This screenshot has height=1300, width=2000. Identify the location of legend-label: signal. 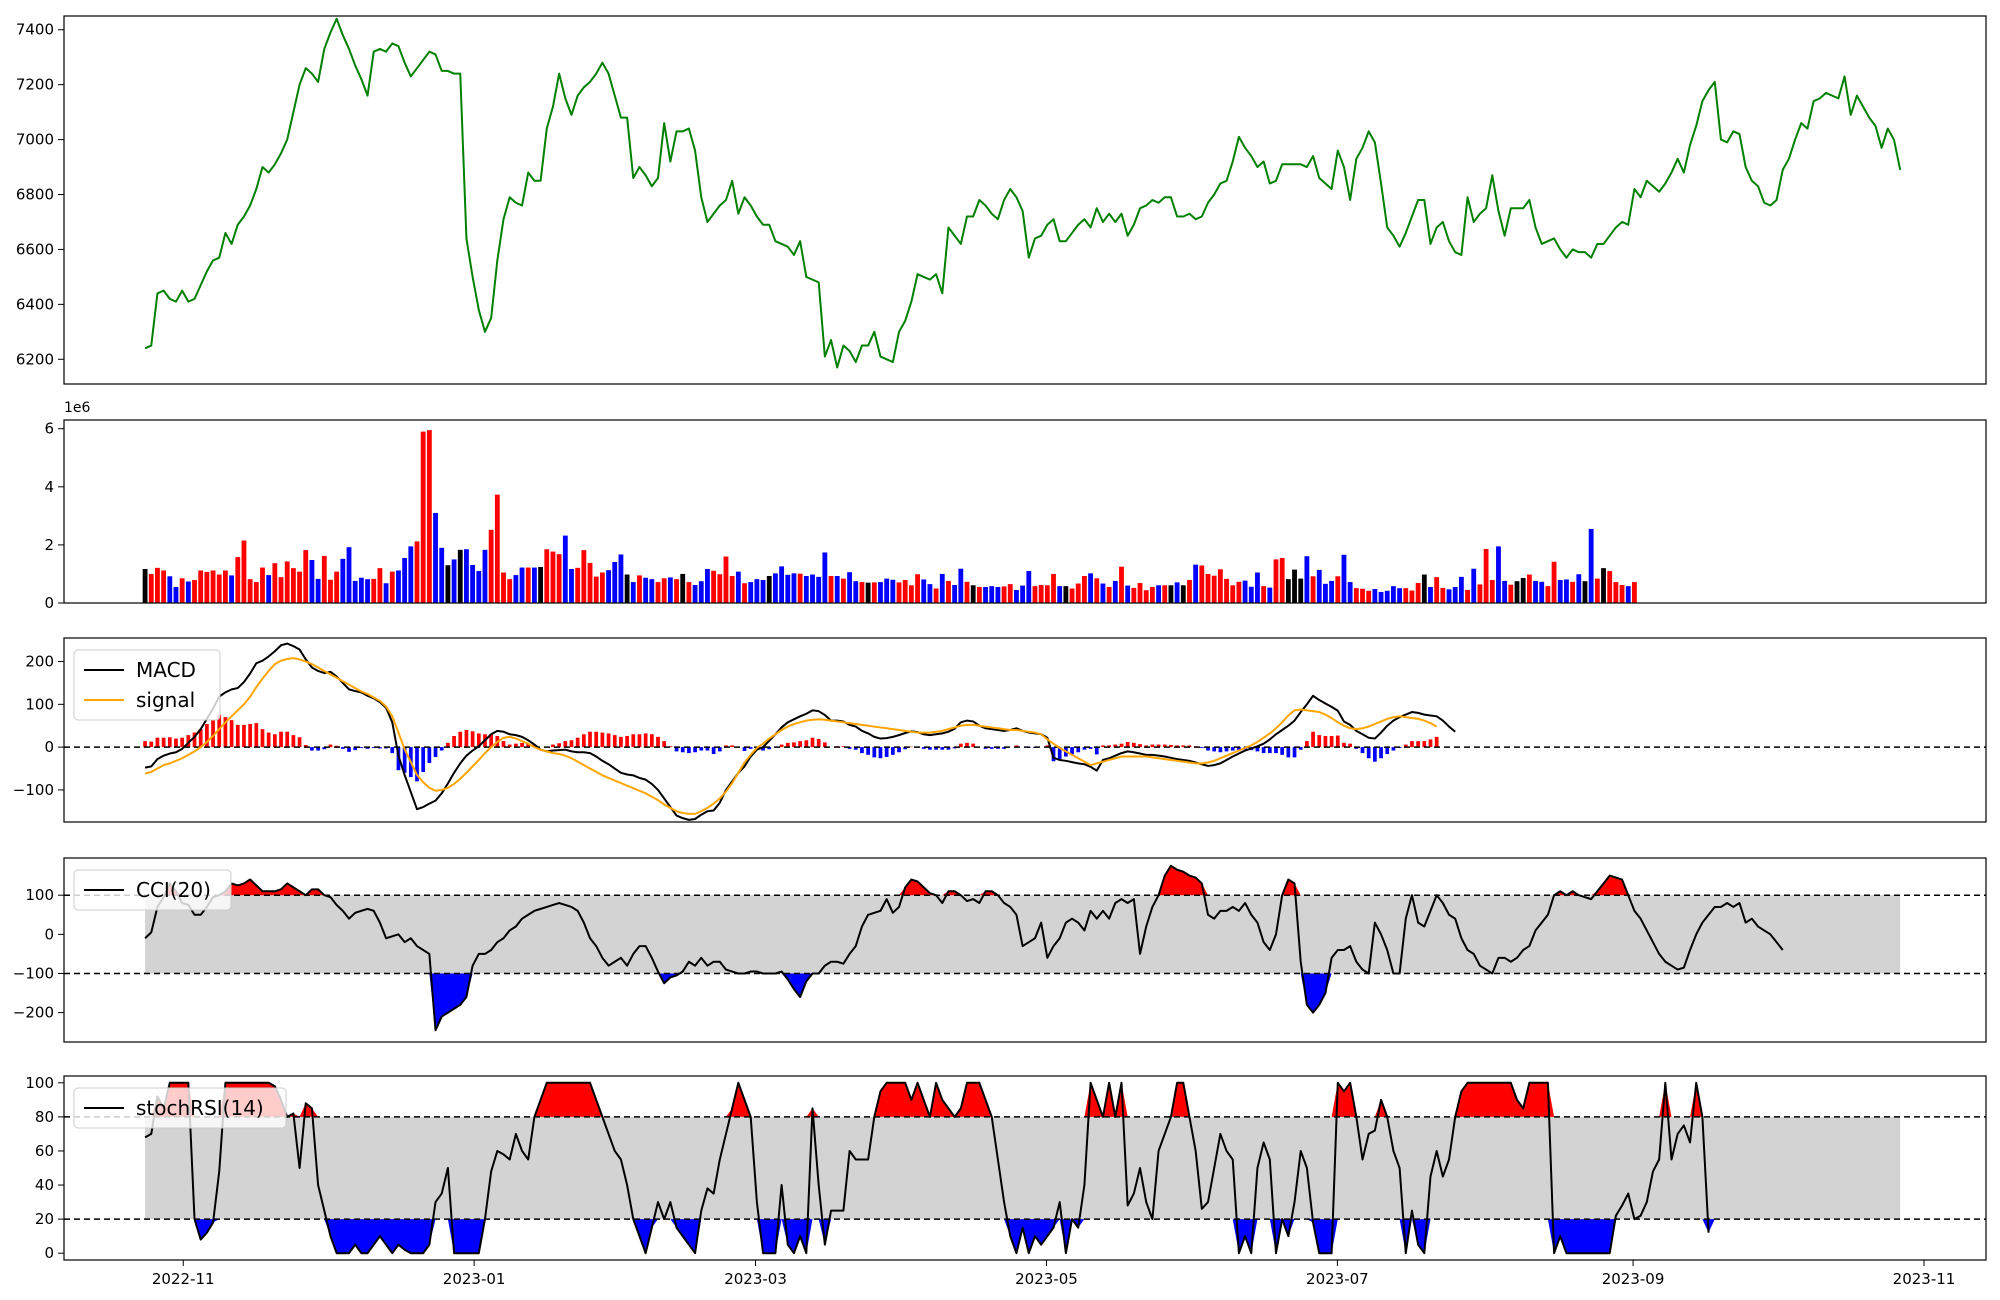
(165, 700).